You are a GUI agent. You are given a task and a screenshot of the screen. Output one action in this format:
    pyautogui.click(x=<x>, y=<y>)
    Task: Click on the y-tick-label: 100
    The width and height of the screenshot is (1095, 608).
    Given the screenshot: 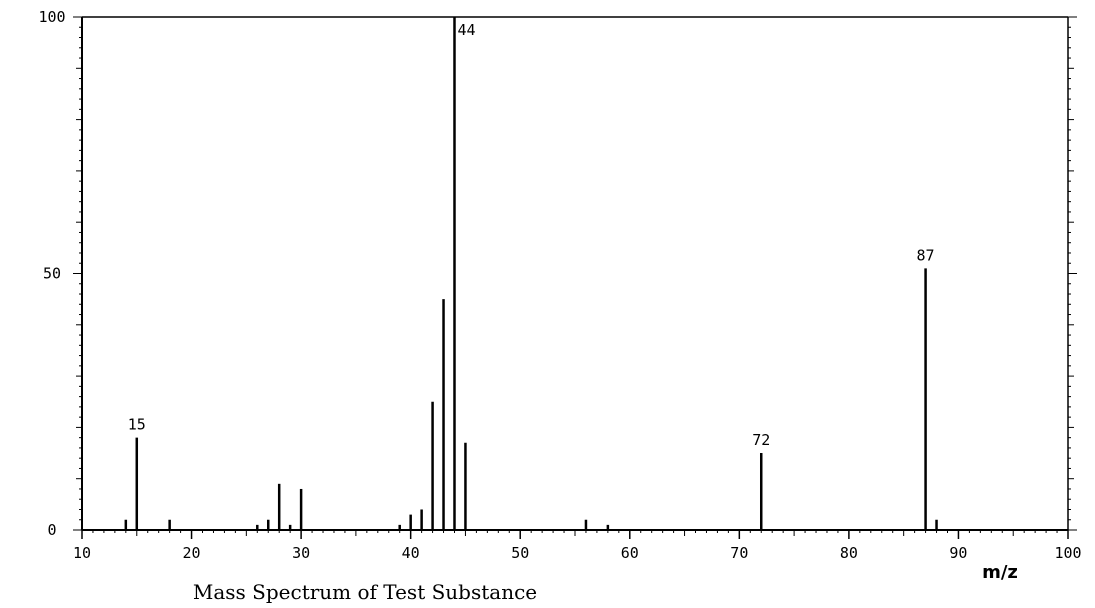 What is the action you would take?
    pyautogui.click(x=51, y=17)
    